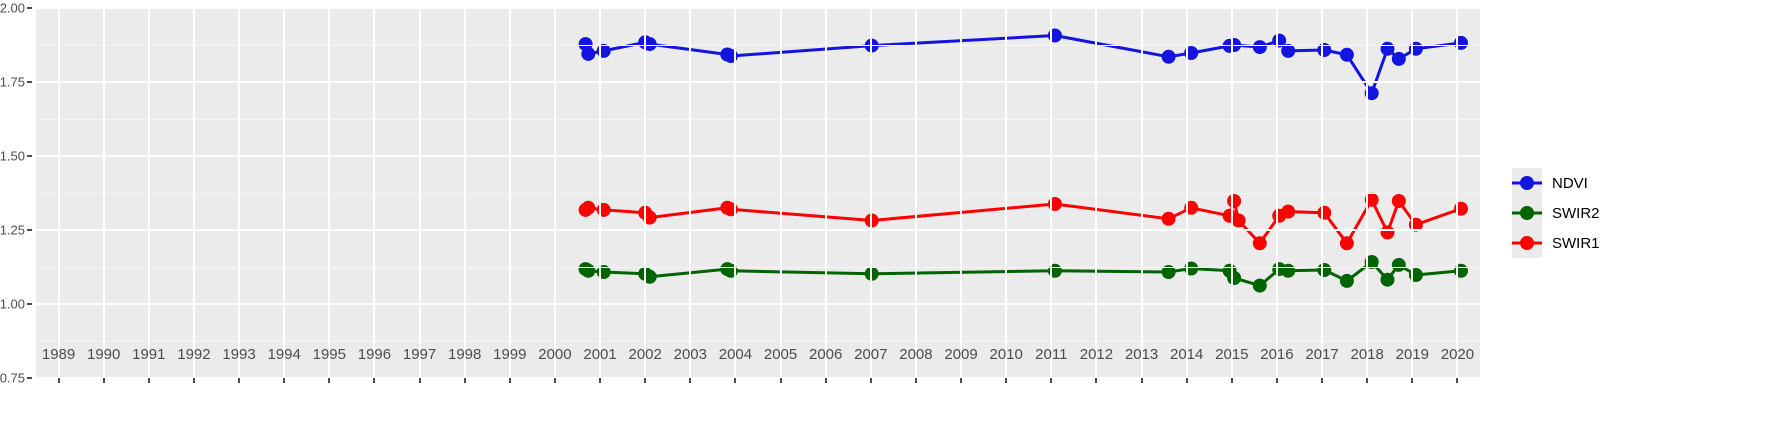  Describe the element at coordinates (1637, 183) in the screenshot. I see `legend-item-ndvi: NDVI` at that location.